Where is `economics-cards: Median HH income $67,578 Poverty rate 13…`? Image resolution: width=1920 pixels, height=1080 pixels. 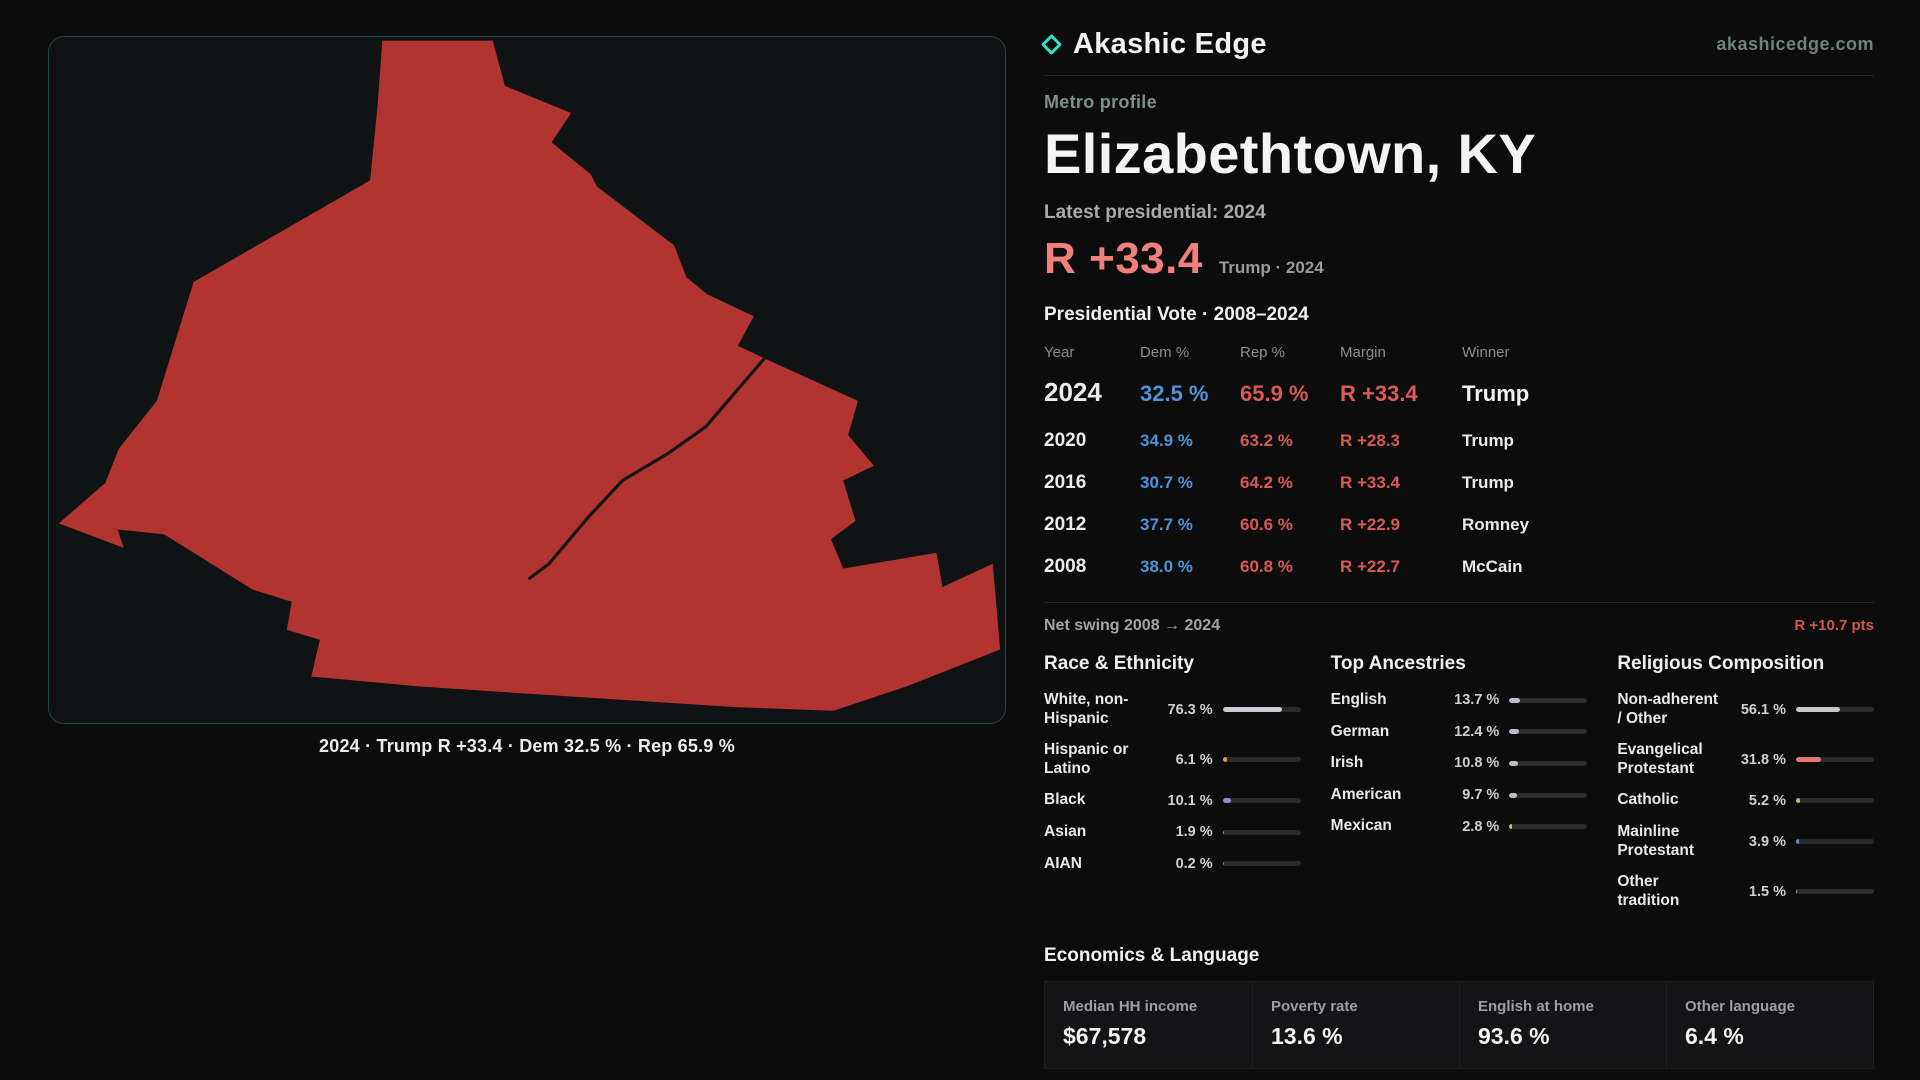
economics-cards: Median HH income $67,578 Poverty rate 13… is located at coordinates (1459, 1025).